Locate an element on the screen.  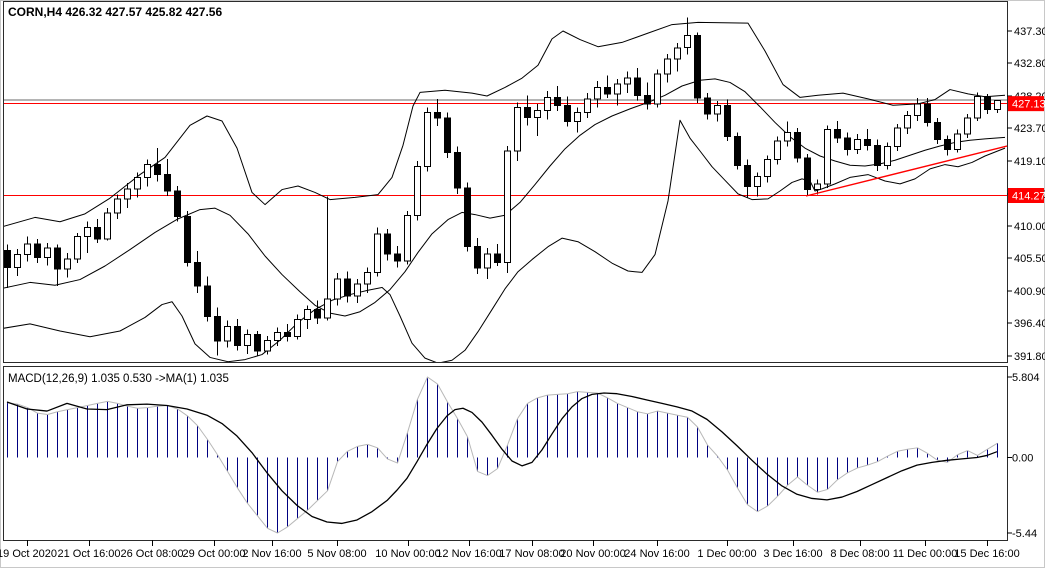
time-tick-label: 19 Oct 2020 is located at coordinates (28, 554).